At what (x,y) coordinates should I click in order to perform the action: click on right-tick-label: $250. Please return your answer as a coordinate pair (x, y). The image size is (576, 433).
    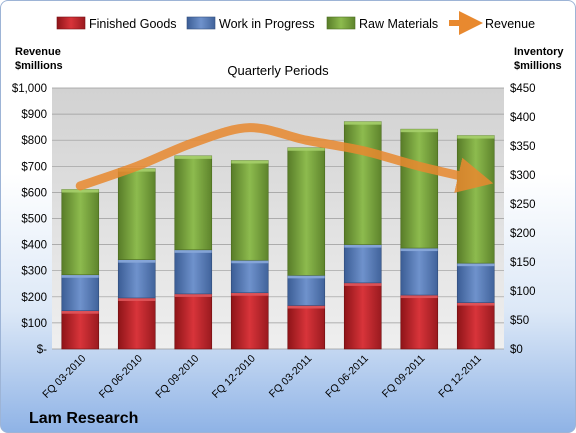
    Looking at the image, I should click on (523, 205).